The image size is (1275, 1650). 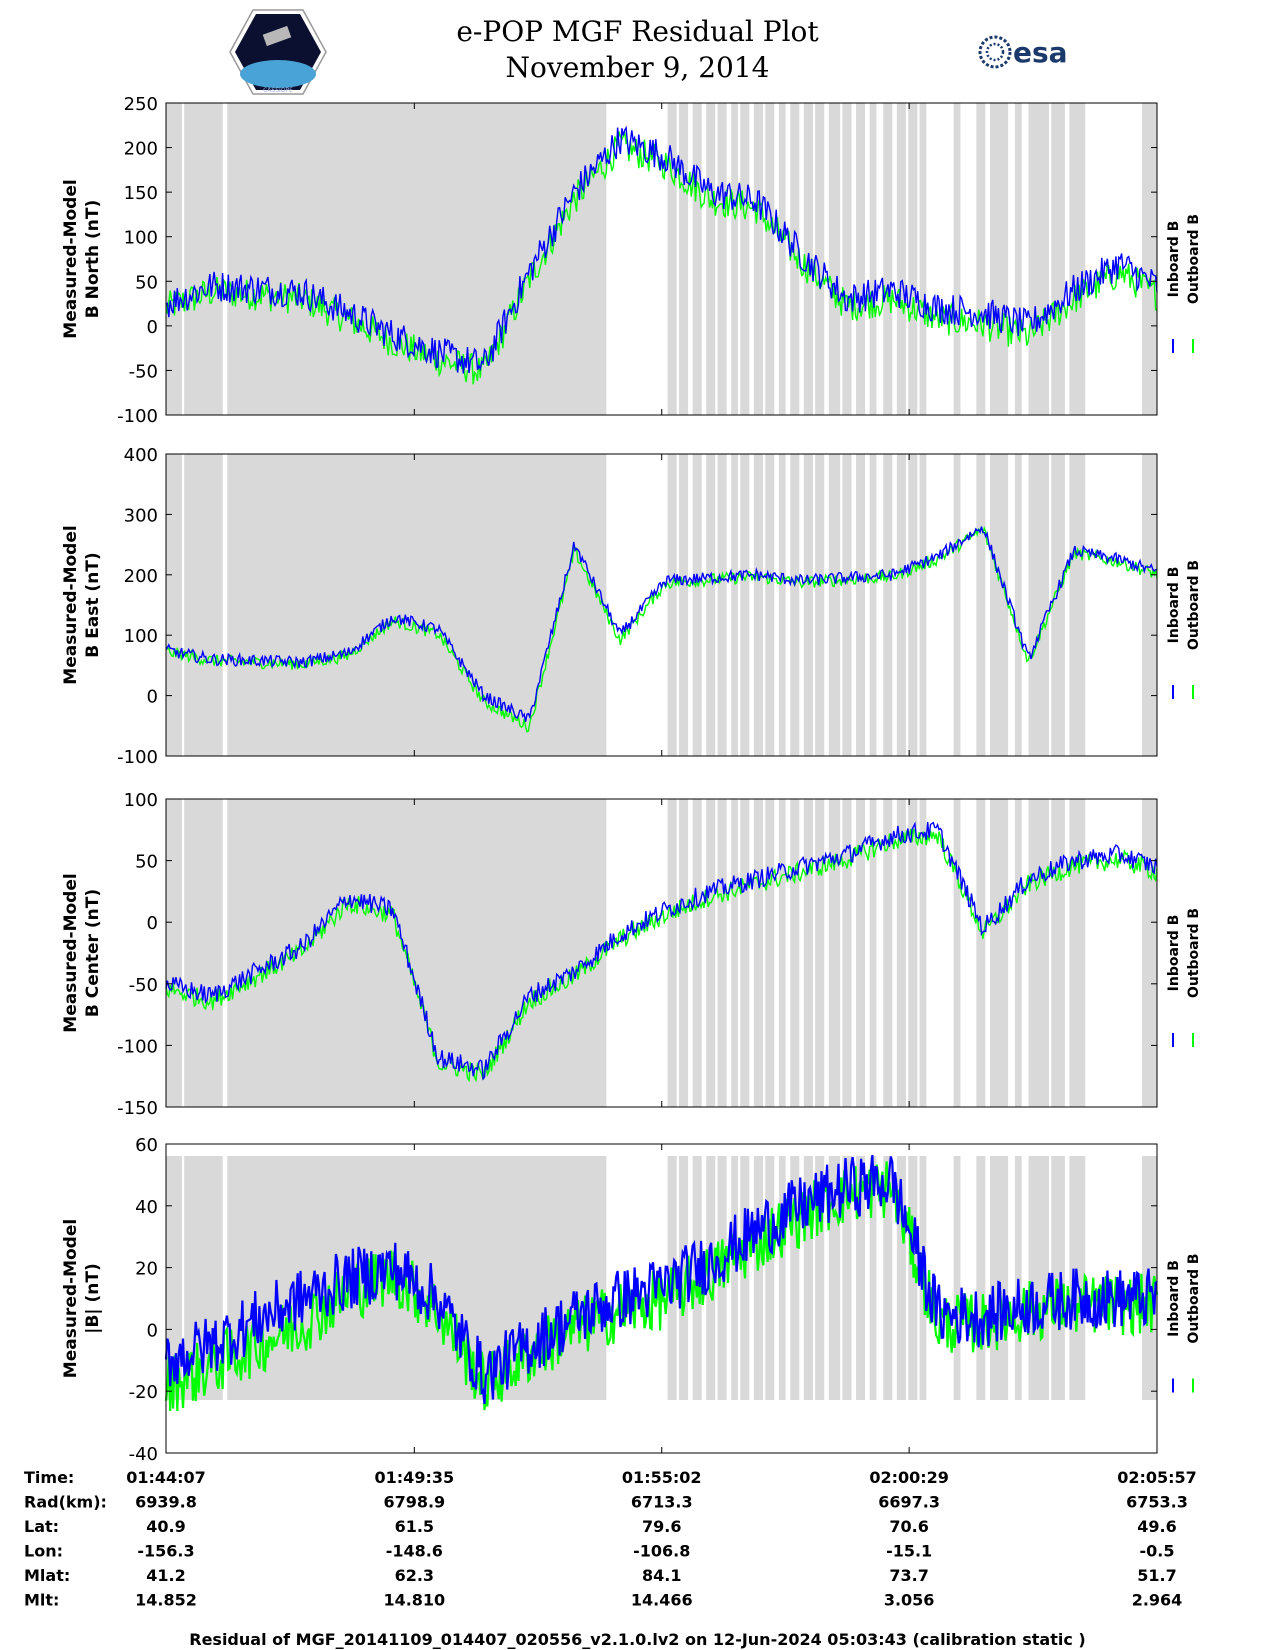 I want to click on y-axis-label: Measured-Model |B| (nT), so click(x=82, y=1298).